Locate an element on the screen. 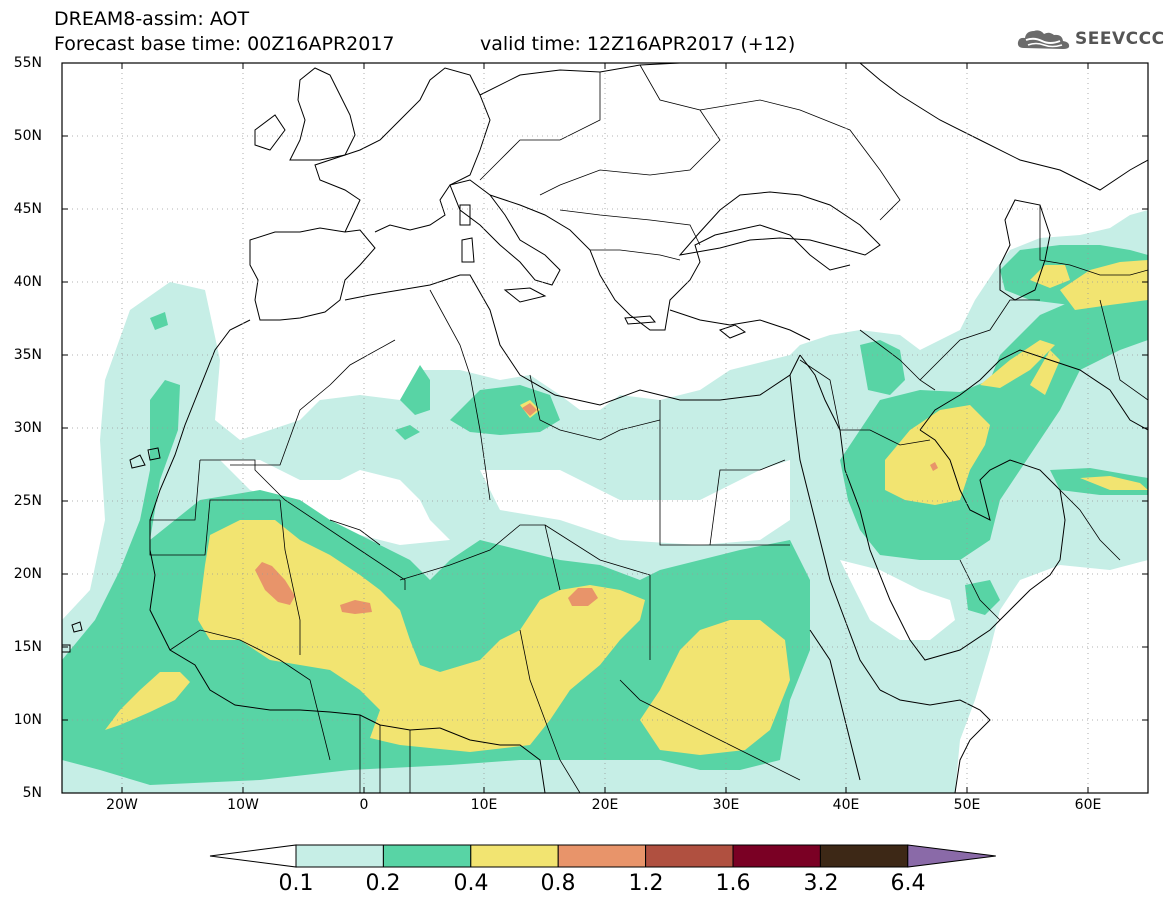  logo: SEEVCCC is located at coordinates (1090, 39).